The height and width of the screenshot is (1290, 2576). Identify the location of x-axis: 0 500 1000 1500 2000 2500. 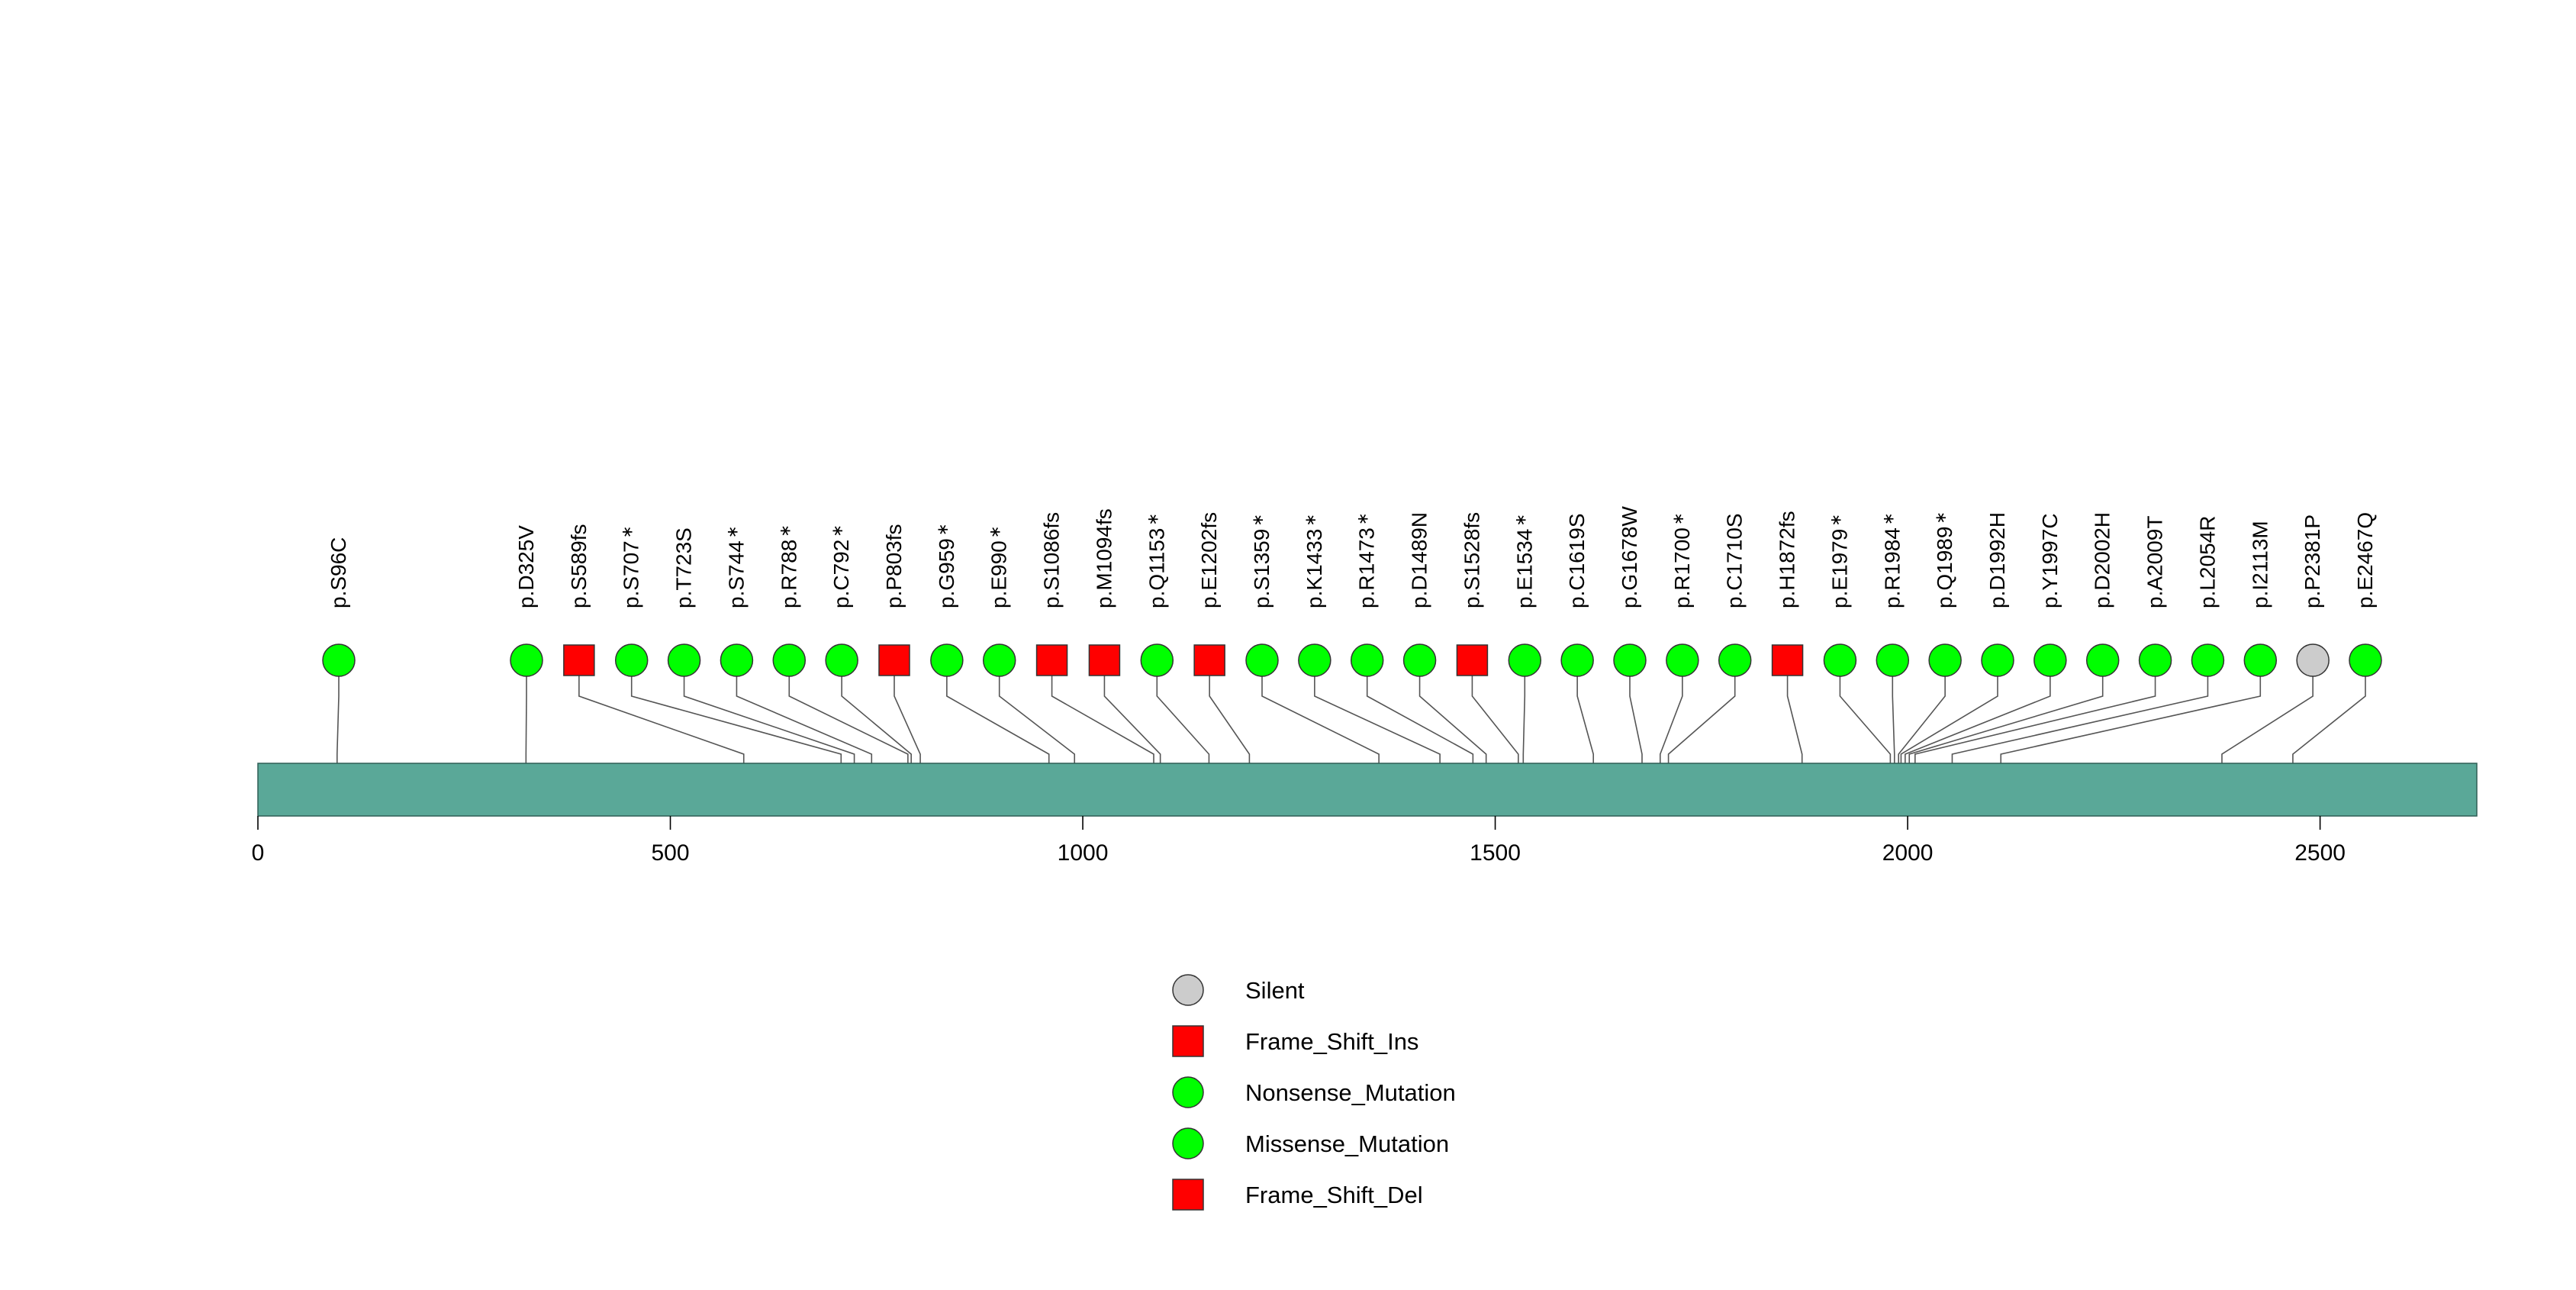
(1299, 841).